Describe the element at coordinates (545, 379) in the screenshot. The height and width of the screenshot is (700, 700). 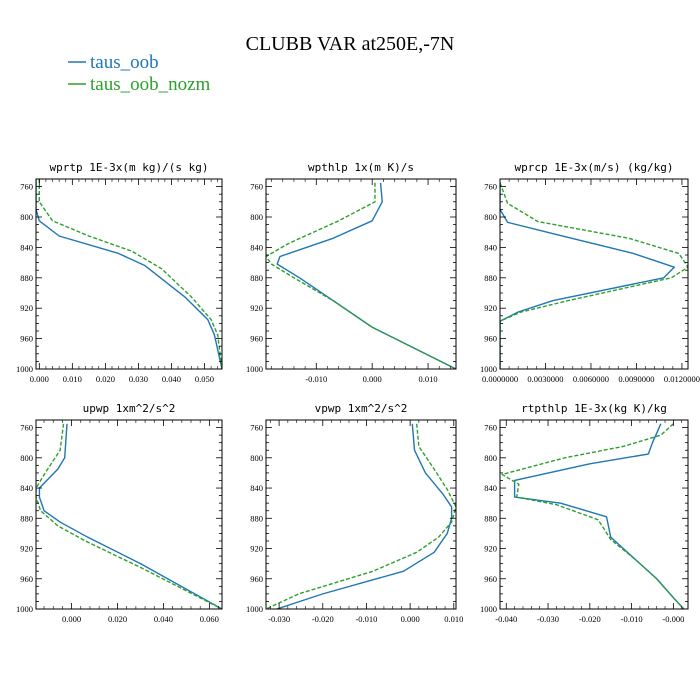
I see `x-tick-label: 0.0030000` at that location.